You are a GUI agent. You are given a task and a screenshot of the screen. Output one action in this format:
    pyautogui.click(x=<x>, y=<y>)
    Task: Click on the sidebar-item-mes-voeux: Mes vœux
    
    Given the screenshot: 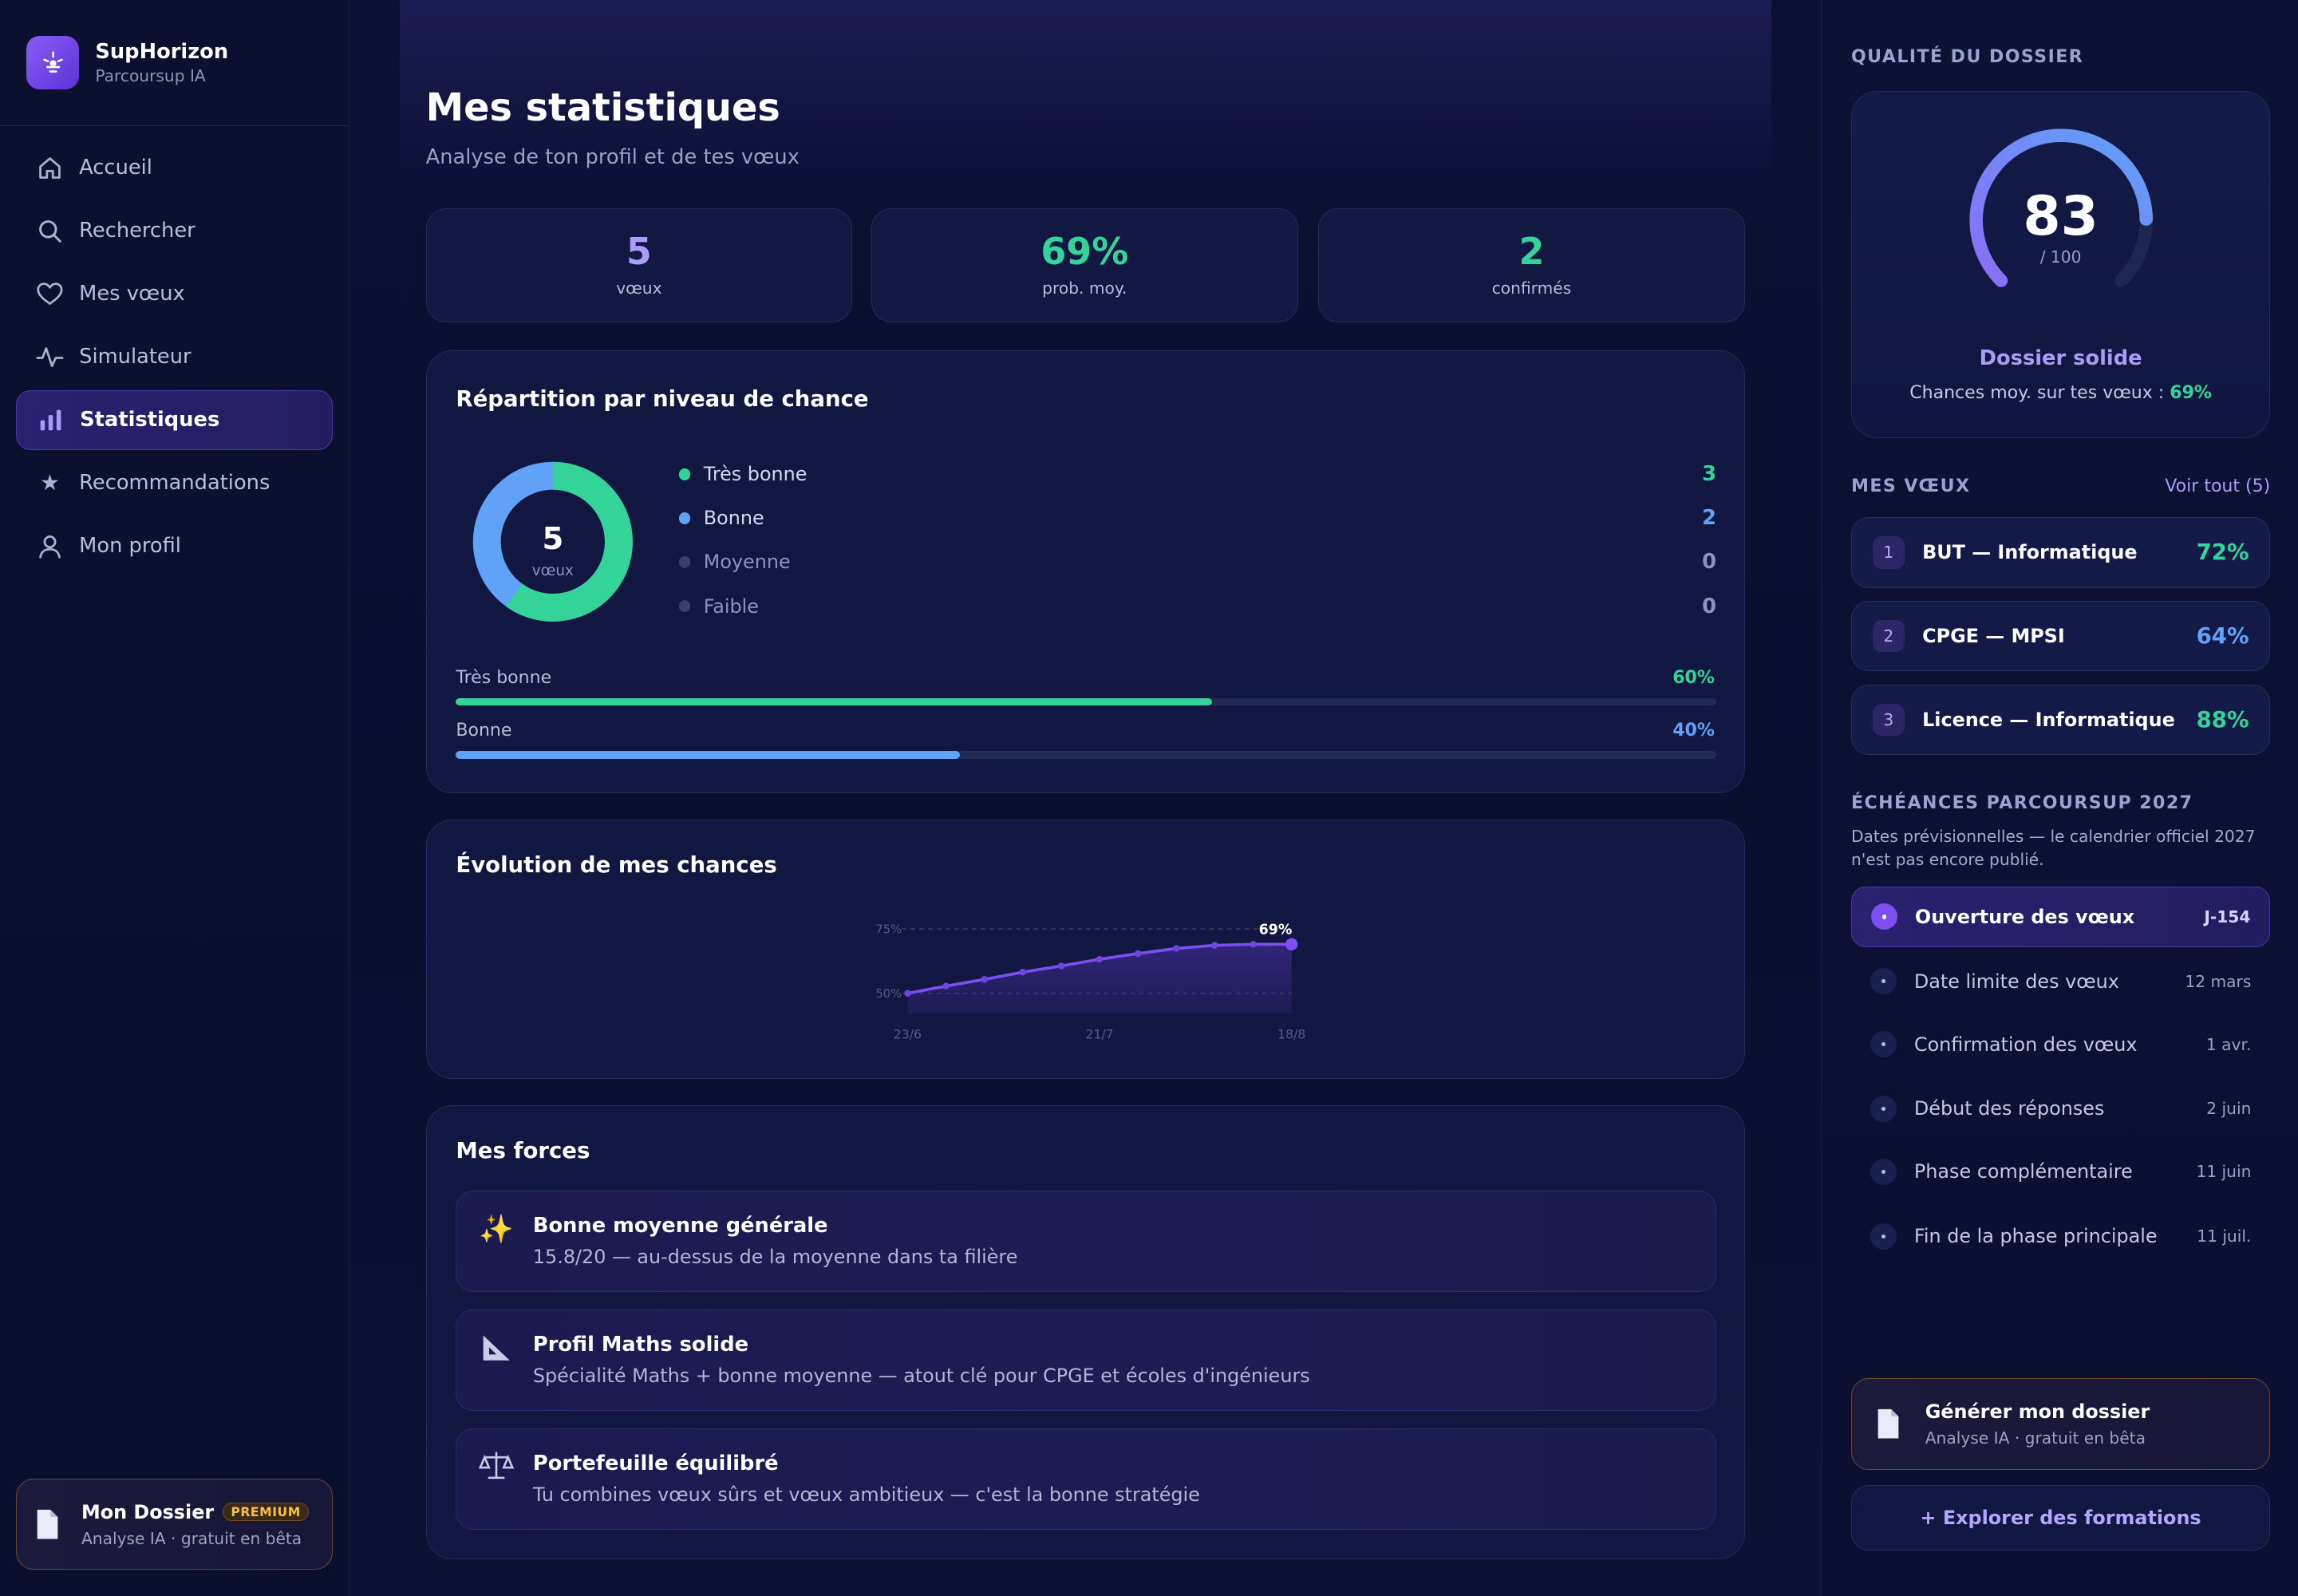 What is the action you would take?
    pyautogui.click(x=174, y=294)
    